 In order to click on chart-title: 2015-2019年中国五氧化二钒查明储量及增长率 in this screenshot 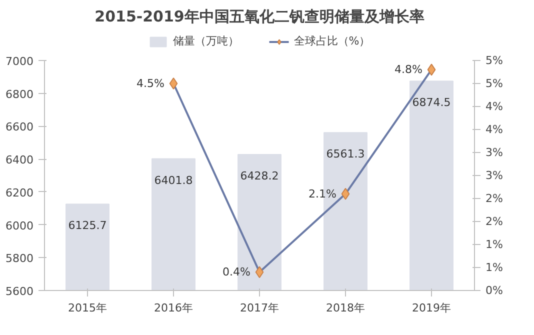, I will do `click(259, 17)`.